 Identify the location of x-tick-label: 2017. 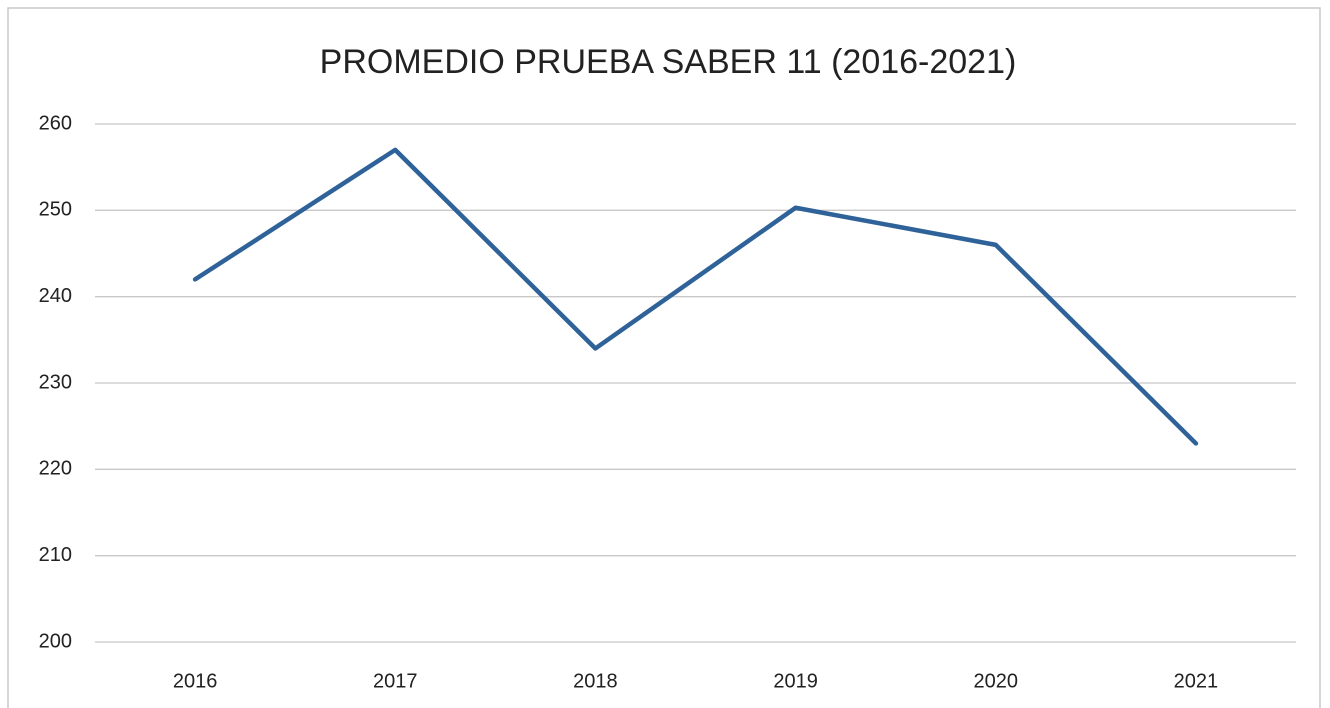
(395, 681).